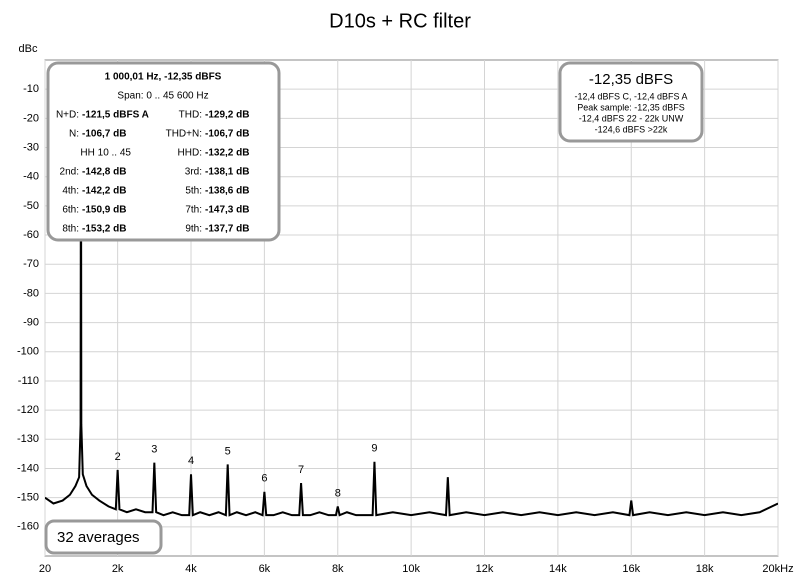 The height and width of the screenshot is (581, 800). What do you see at coordinates (31, 293) in the screenshot?
I see `y-tick-label: -80` at bounding box center [31, 293].